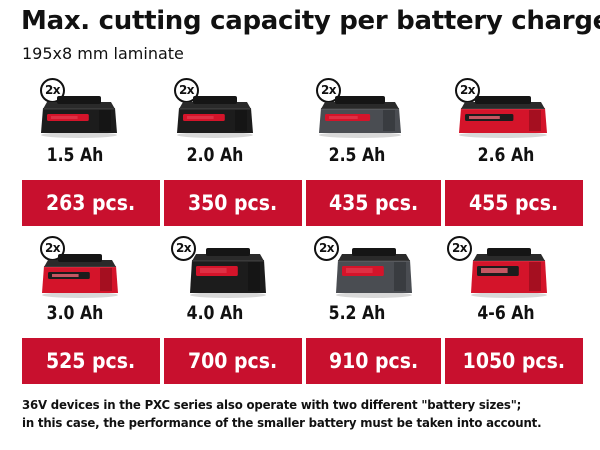 This screenshot has width=600, height=450. I want to click on battery-card: 2x 1.5 Ah, so click(75, 120).